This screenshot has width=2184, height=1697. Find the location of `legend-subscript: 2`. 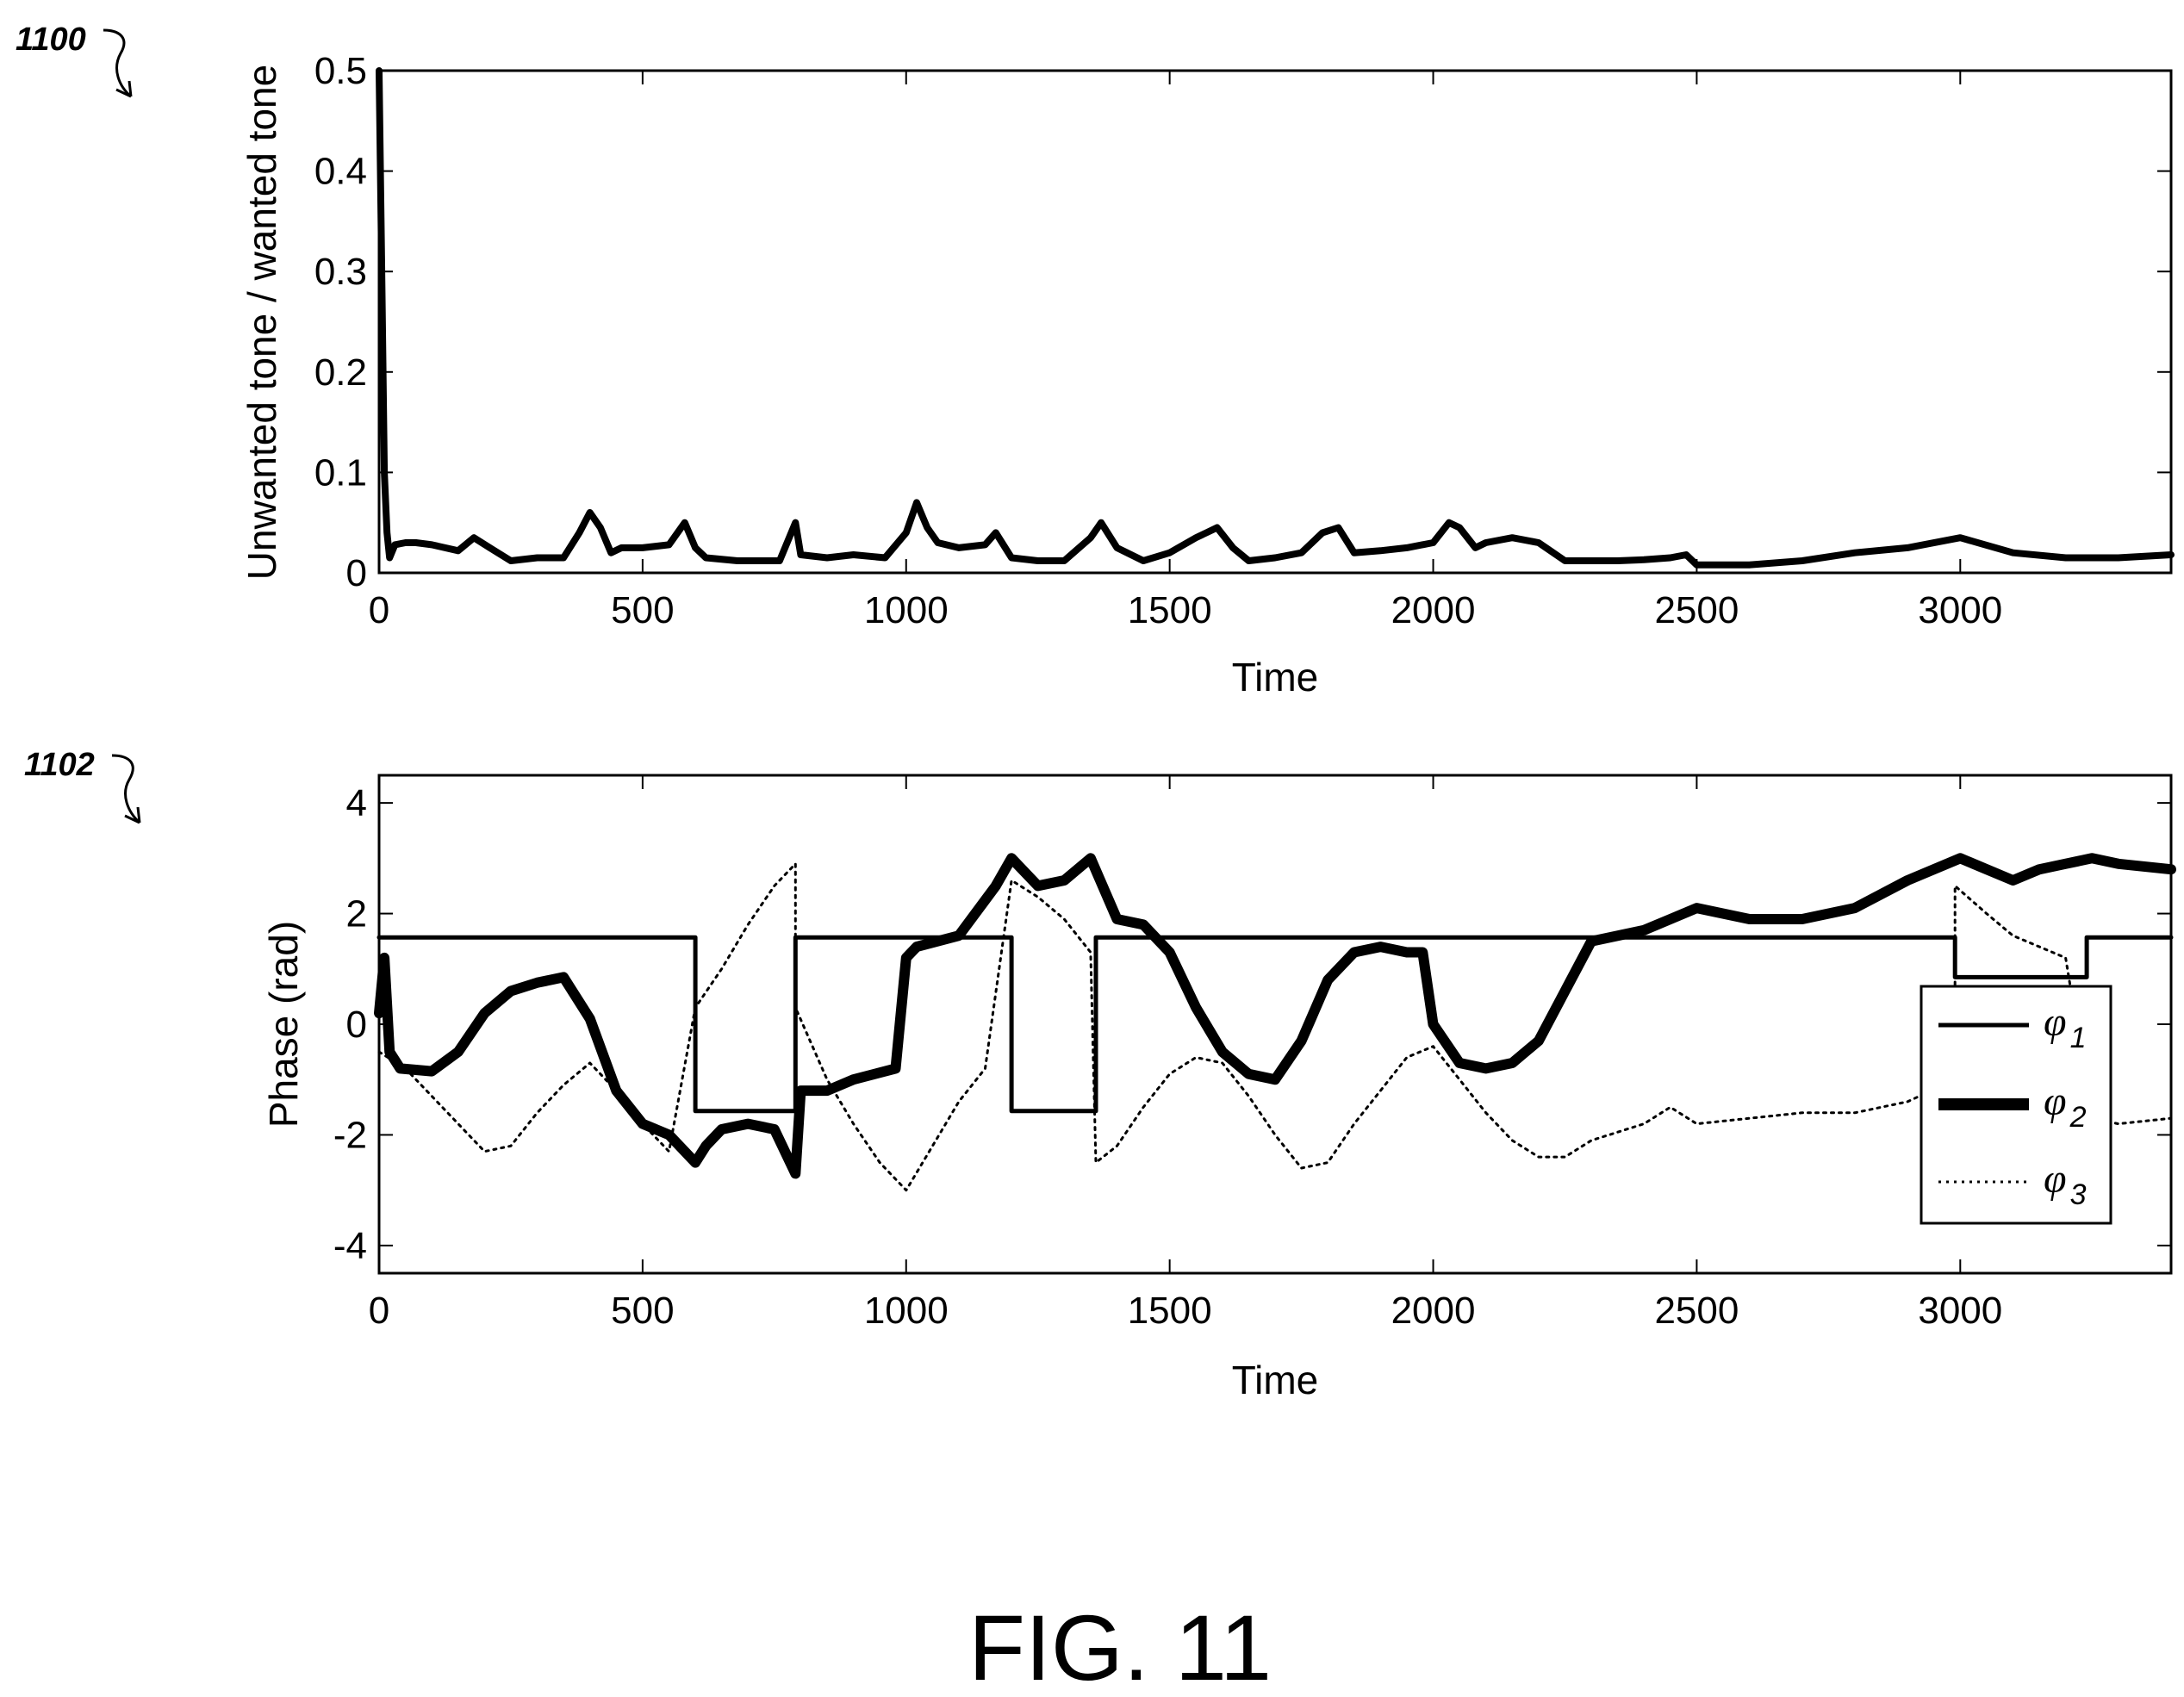

legend-subscript: 2 is located at coordinates (2078, 1118).